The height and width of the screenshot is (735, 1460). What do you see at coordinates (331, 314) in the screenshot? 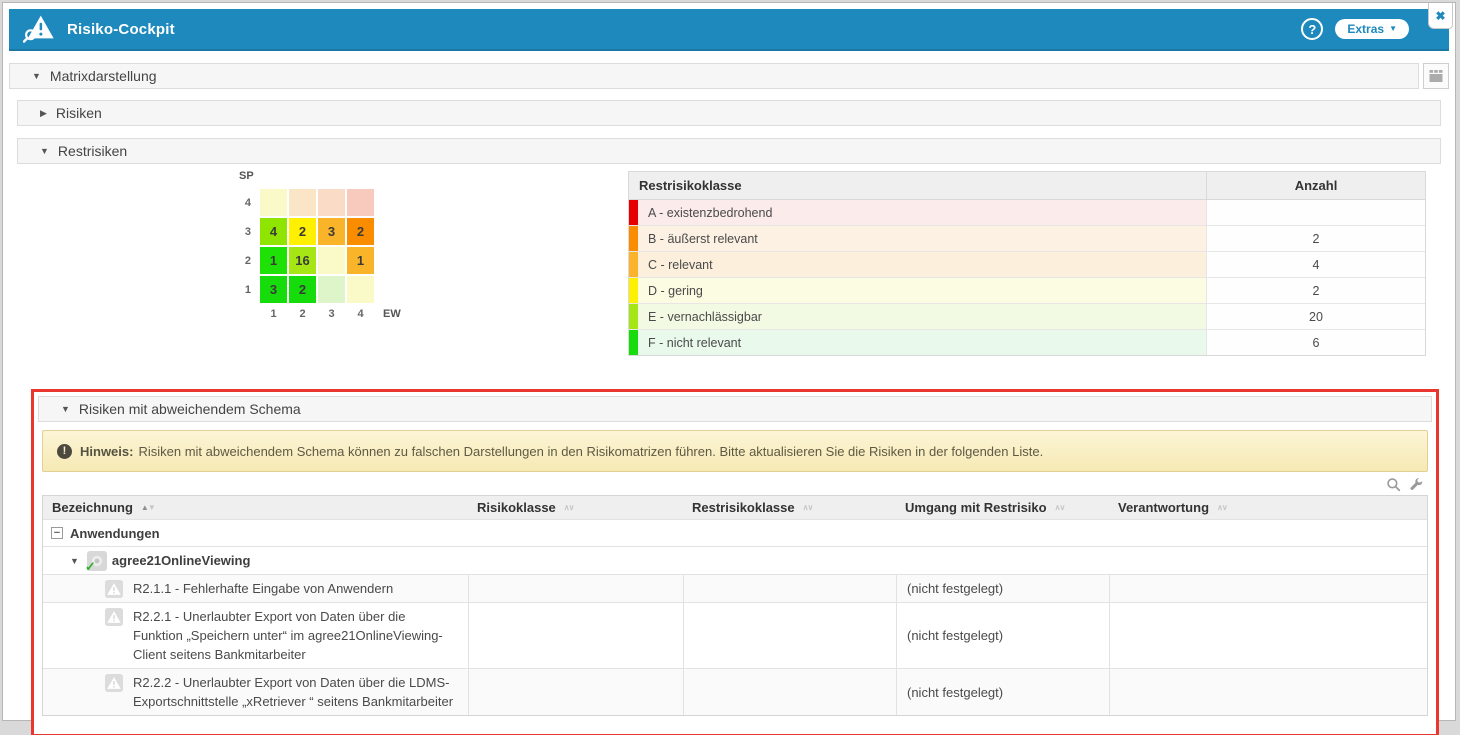
I see `col-label: 3` at bounding box center [331, 314].